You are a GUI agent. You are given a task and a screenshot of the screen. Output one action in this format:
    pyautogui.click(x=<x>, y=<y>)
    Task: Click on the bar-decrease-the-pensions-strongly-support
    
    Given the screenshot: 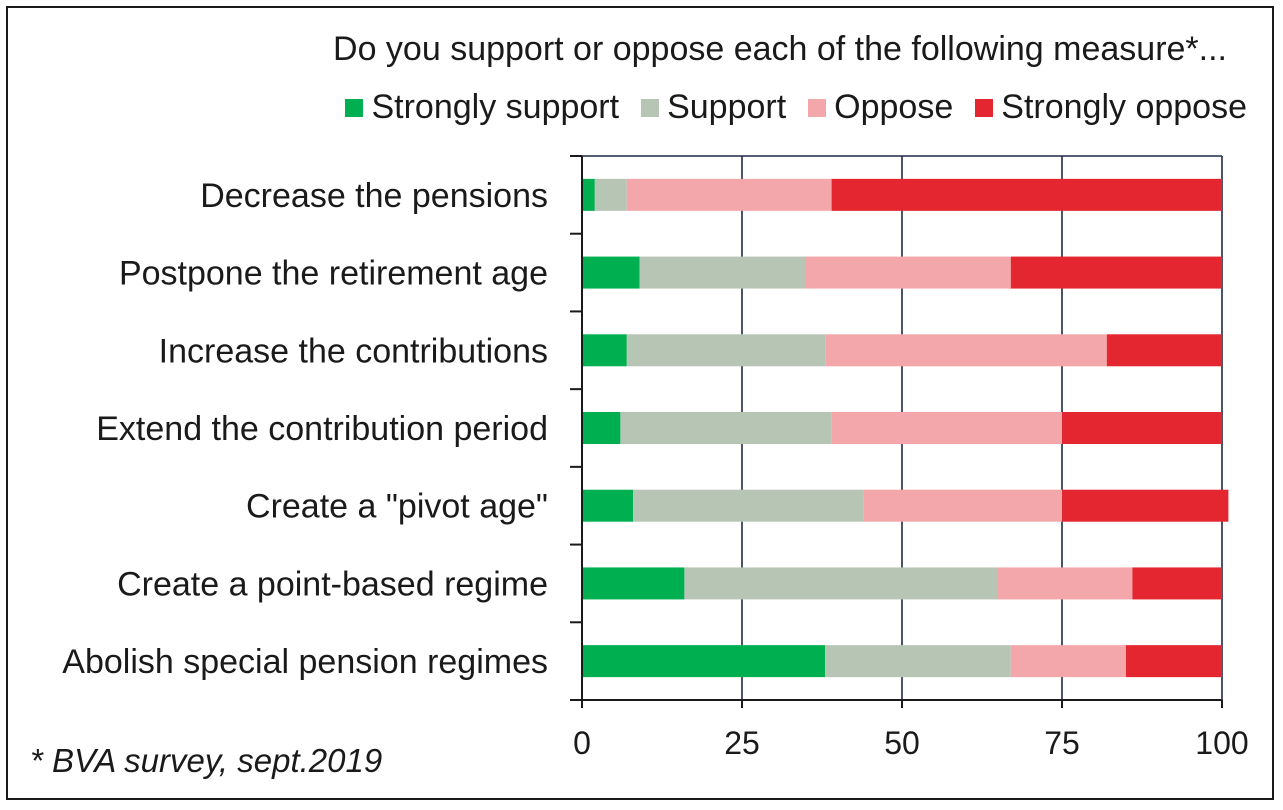 What is the action you would take?
    pyautogui.click(x=588, y=194)
    